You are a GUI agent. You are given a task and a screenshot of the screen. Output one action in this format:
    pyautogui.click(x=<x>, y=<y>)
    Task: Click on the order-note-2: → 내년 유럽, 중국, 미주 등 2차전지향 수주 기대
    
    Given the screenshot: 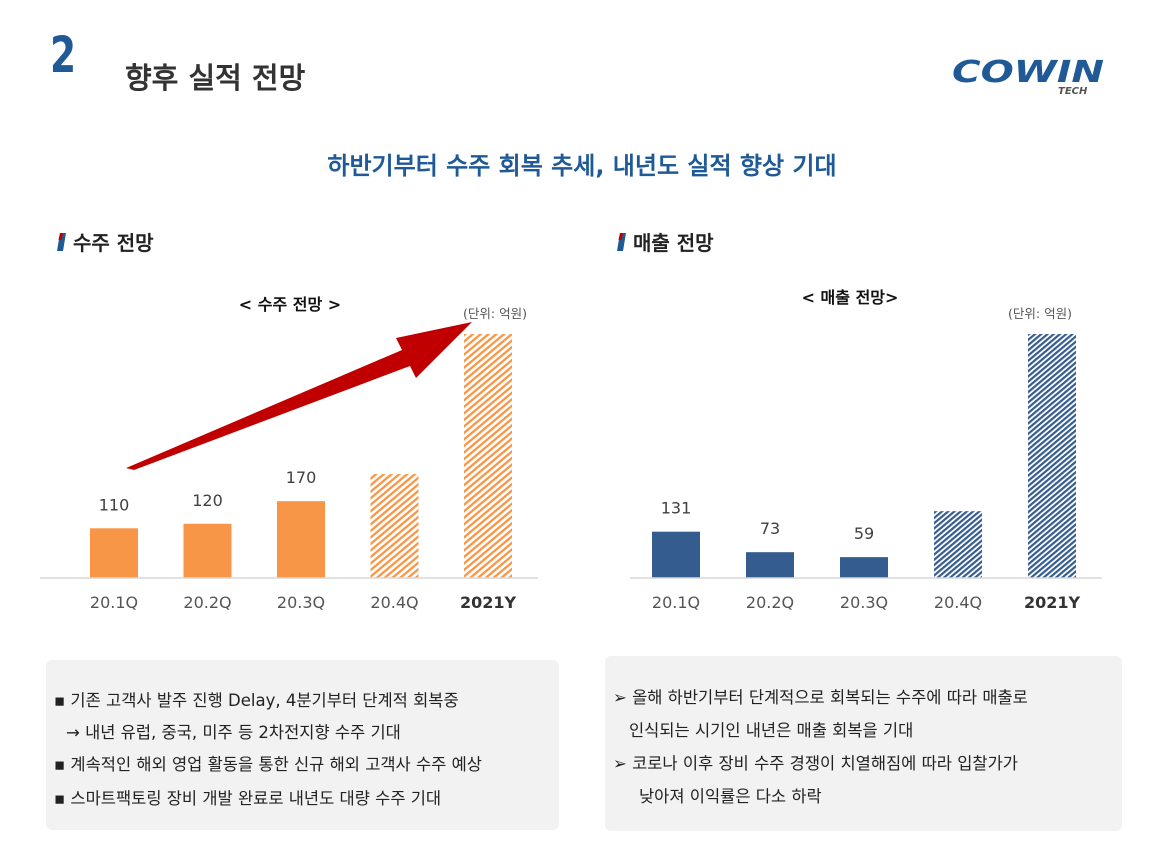 What is the action you would take?
    pyautogui.click(x=233, y=732)
    